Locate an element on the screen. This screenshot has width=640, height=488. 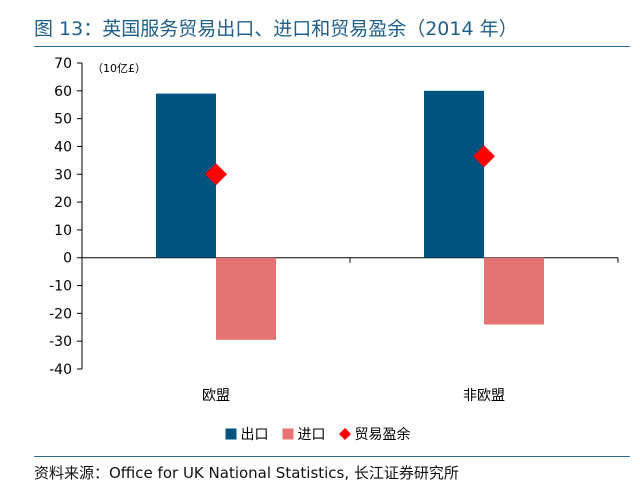
y-tick-label: -40 is located at coordinates (60, 370).